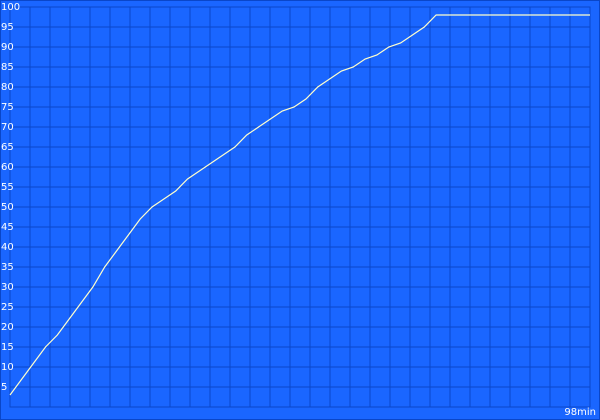 The image size is (600, 420). Describe the element at coordinates (580, 412) in the screenshot. I see `x-tick-label: 98min` at that location.